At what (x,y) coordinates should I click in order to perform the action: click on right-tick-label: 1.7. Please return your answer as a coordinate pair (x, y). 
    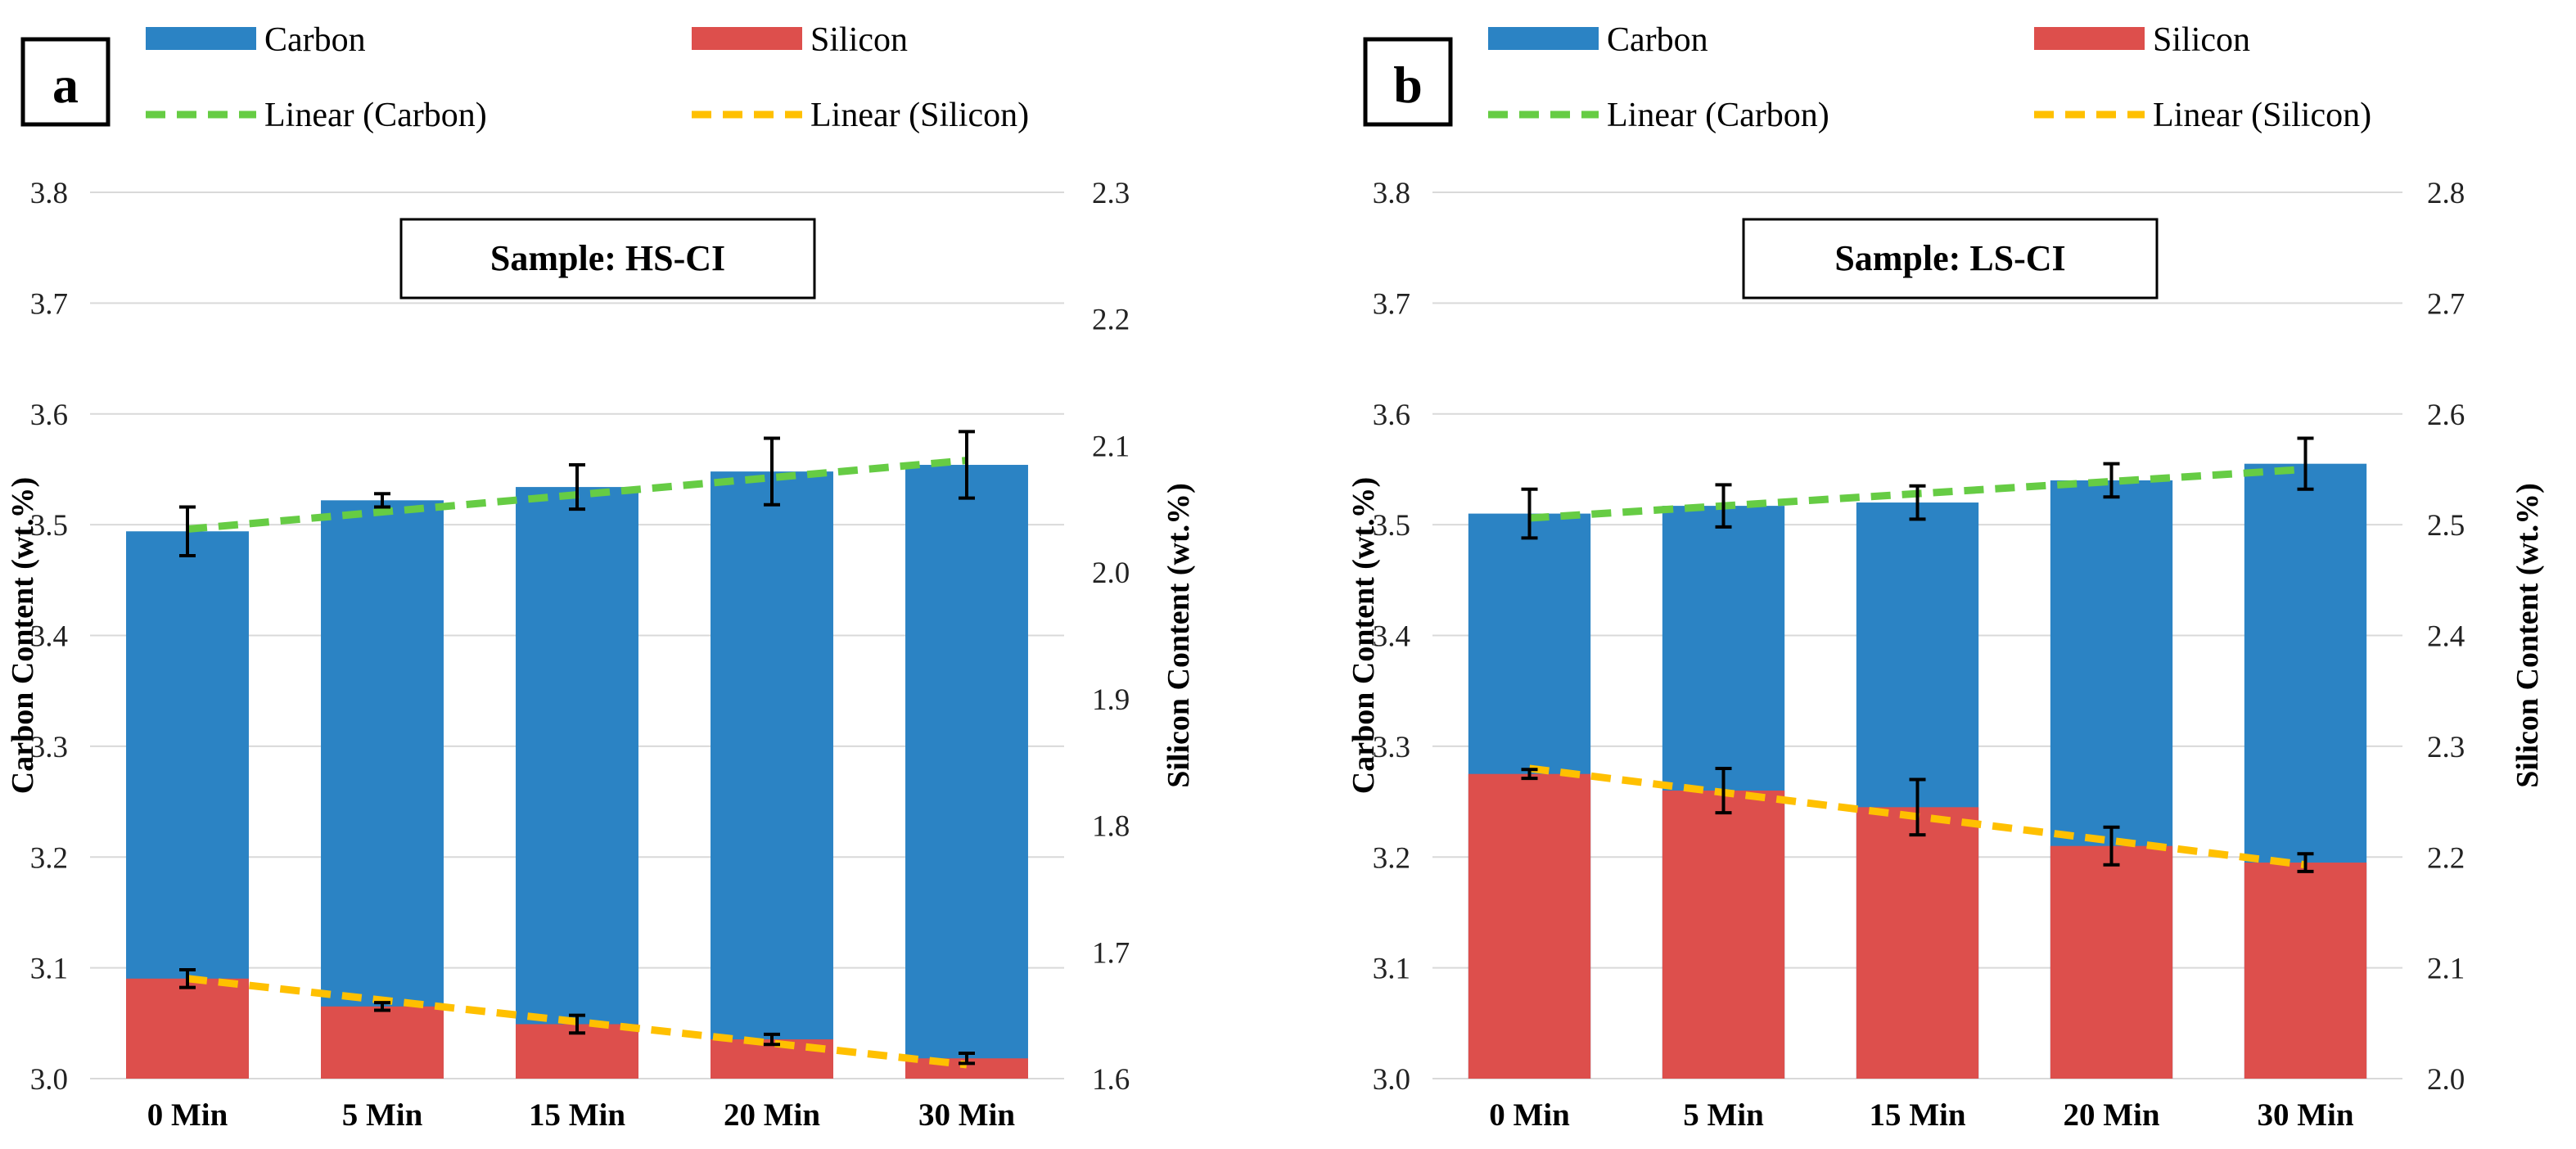
    Looking at the image, I should click on (1111, 953).